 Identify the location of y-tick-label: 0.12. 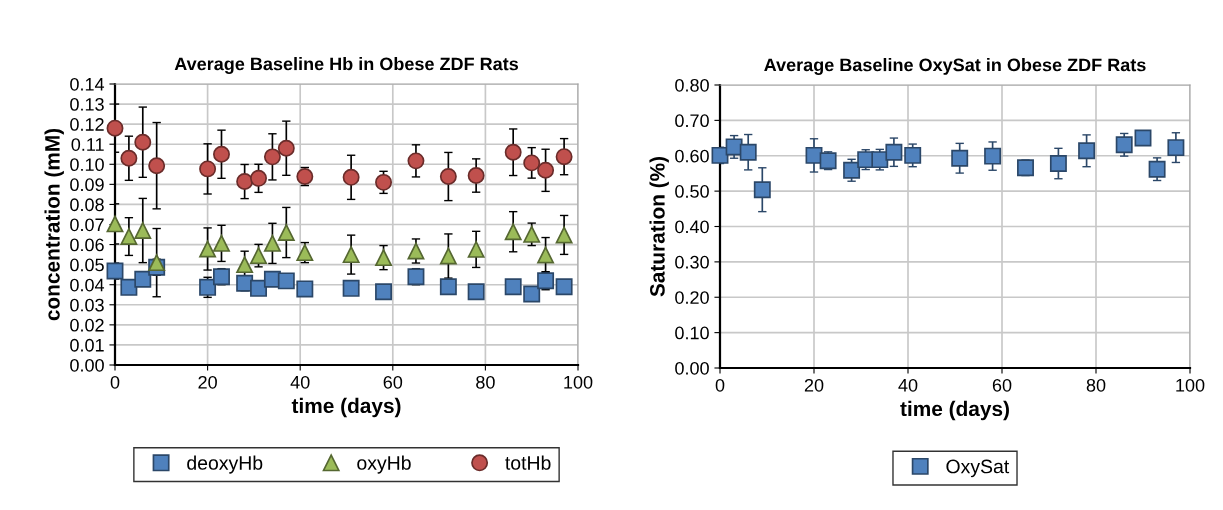
(87, 124).